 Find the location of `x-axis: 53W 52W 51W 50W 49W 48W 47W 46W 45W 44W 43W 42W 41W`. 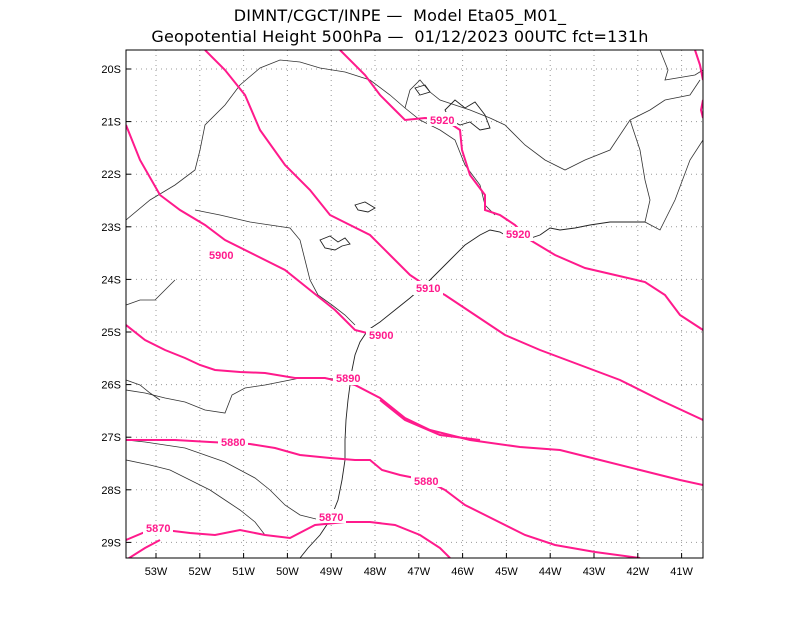

x-axis: 53W 52W 51W 50W 49W 48W 47W 46W 45W 44W 43W 42W 41W is located at coordinates (419, 565).